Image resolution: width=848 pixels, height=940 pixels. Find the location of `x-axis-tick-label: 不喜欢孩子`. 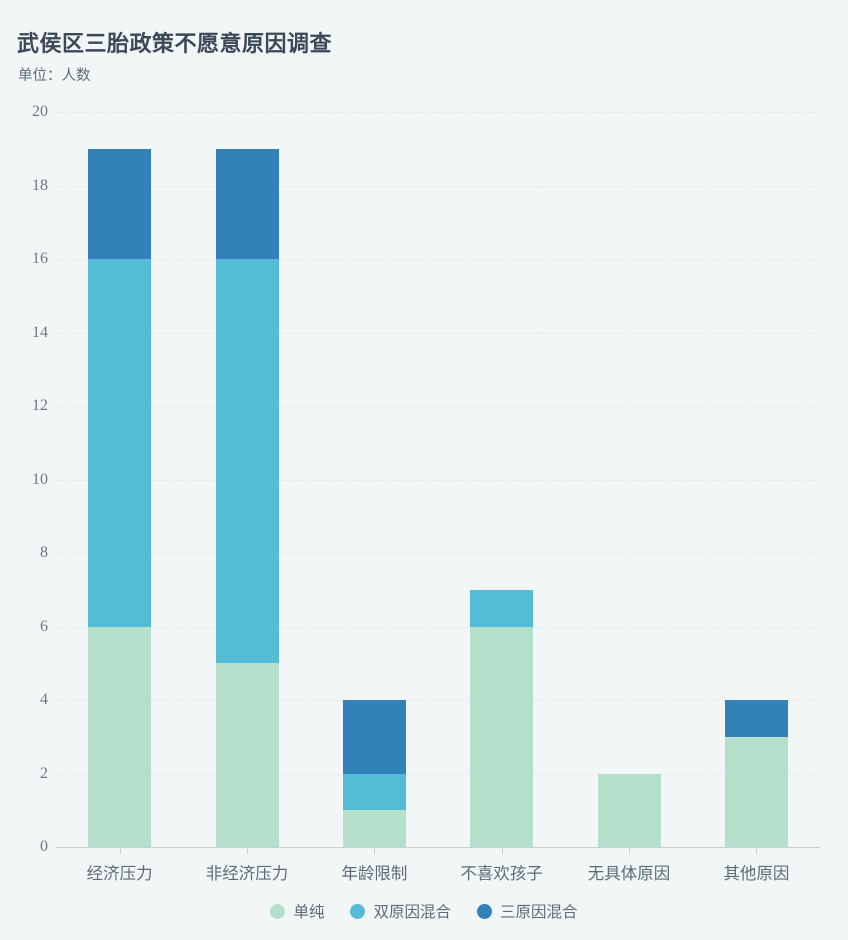

x-axis-tick-label: 不喜欢孩子 is located at coordinates (501, 874).